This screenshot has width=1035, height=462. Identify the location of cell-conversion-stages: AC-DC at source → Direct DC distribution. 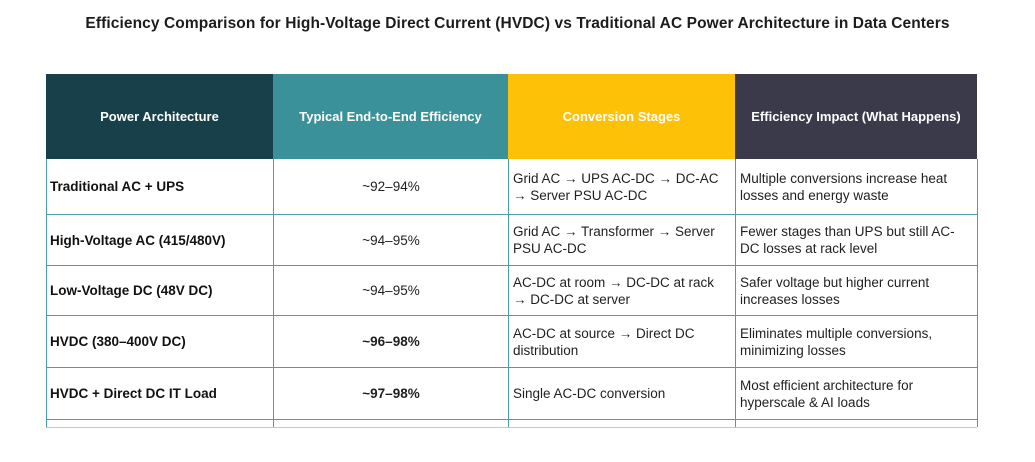
(622, 342).